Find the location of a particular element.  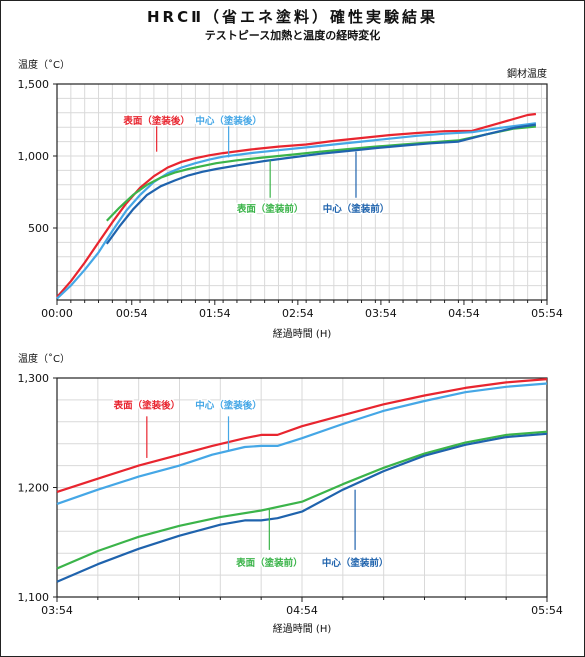

series-line-surface_before is located at coordinates (321, 173).